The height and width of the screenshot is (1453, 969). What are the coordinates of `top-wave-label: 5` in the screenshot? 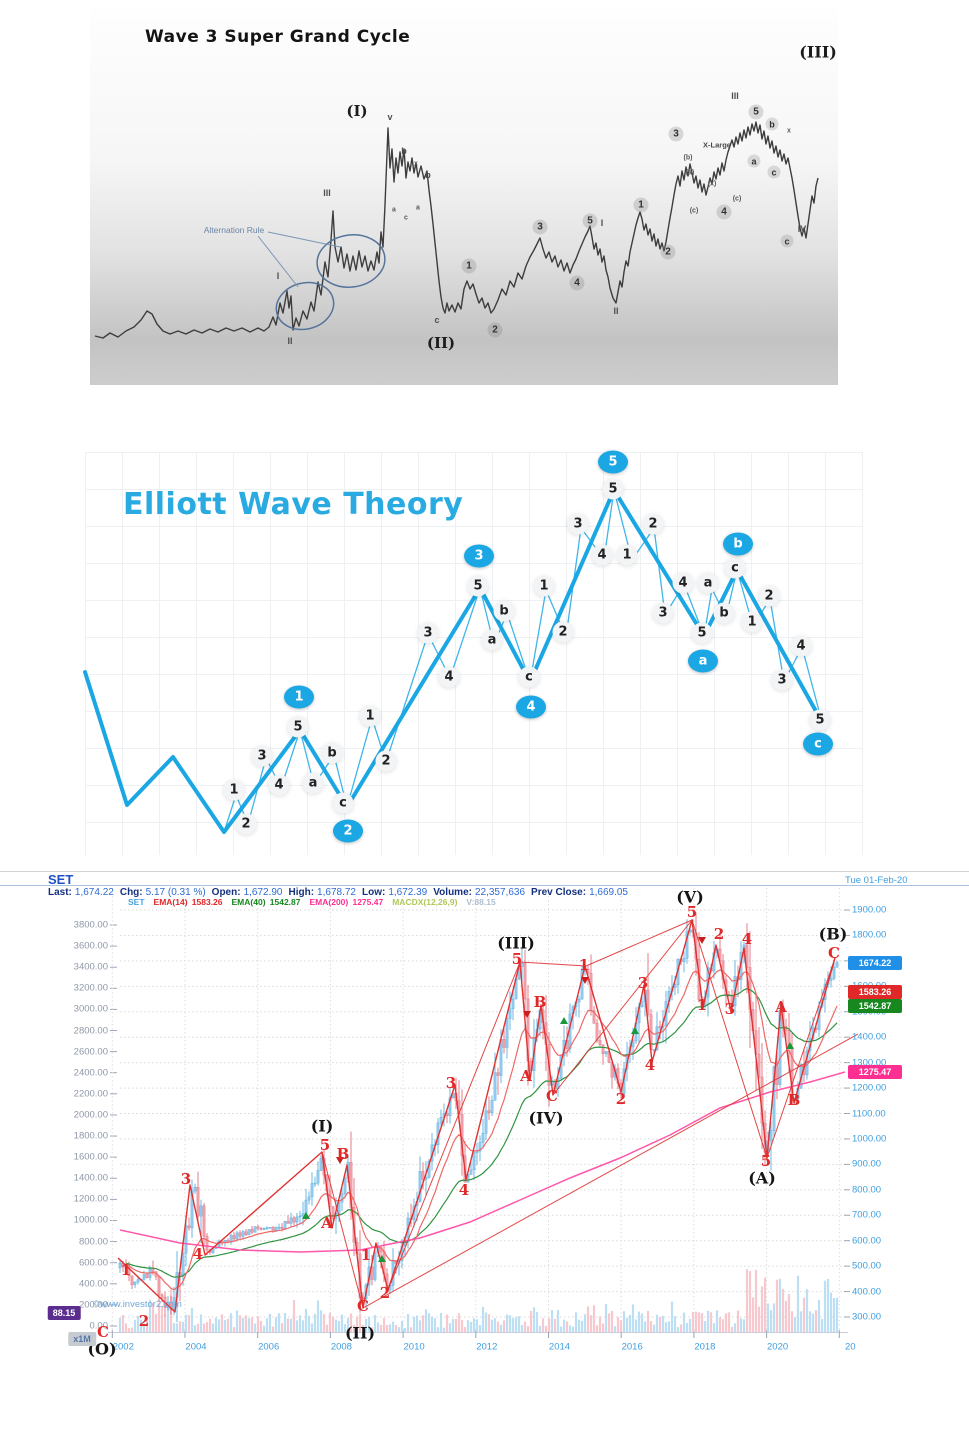 It's located at (590, 221).